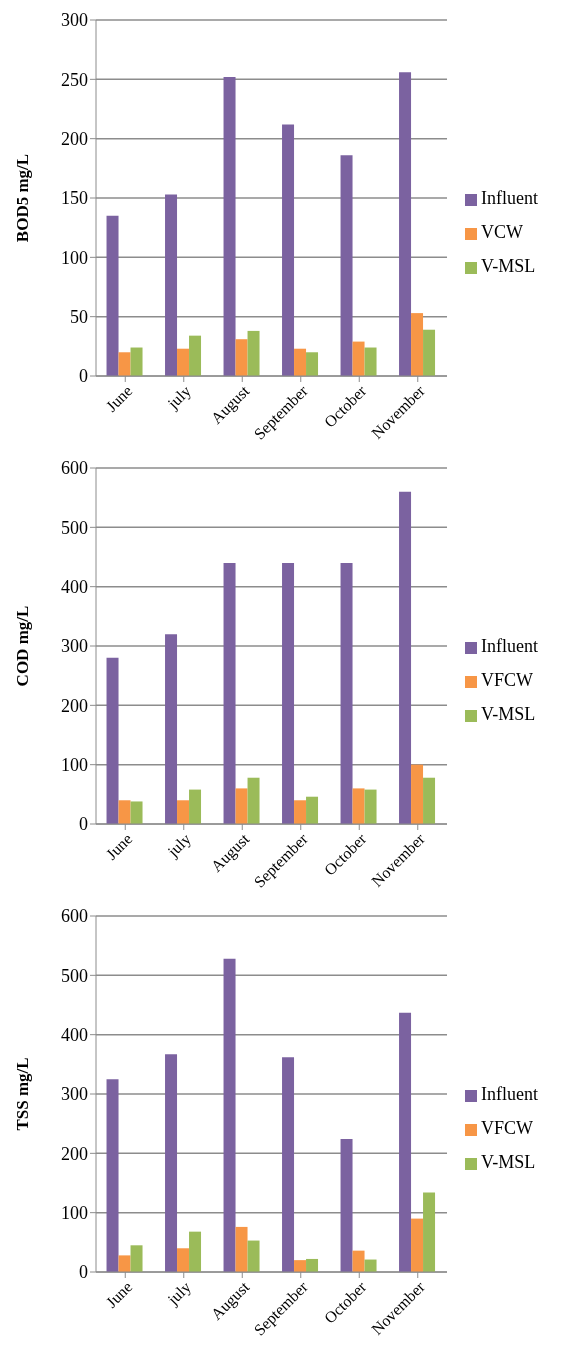  Describe the element at coordinates (79, 317) in the screenshot. I see `y-tick-label: 50` at that location.